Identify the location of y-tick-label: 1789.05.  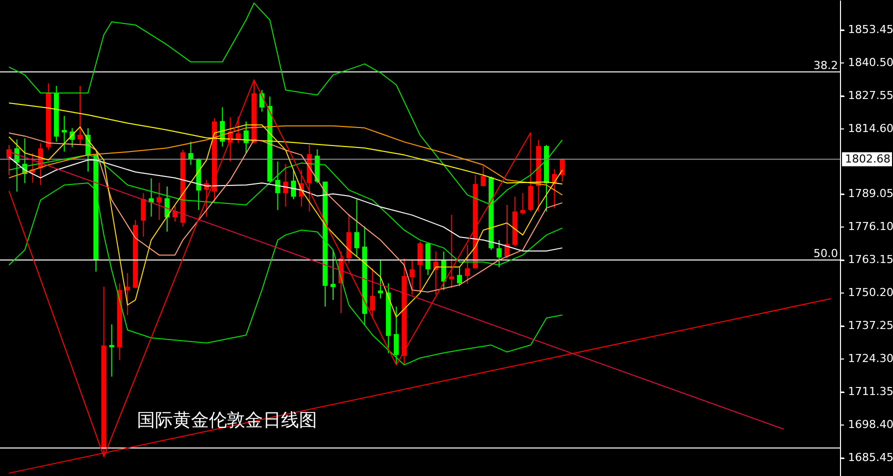
(870, 193).